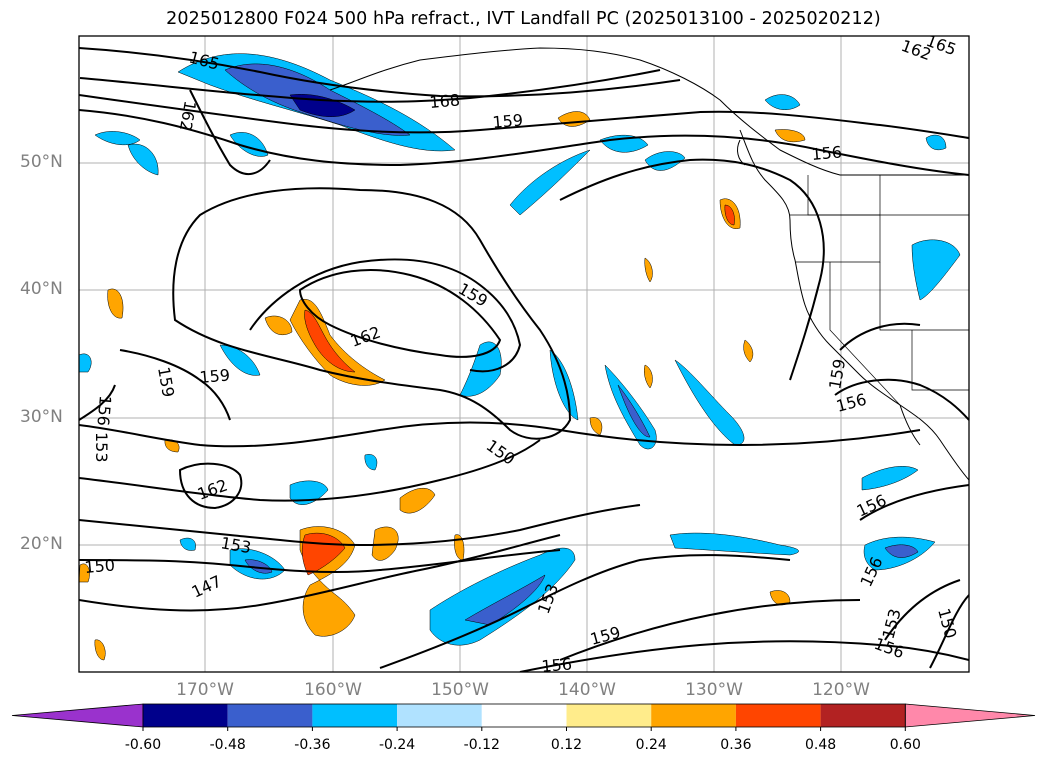 This screenshot has height=765, width=1047. Describe the element at coordinates (230, 132) in the screenshot. I see `contour-162-nw` at that location.